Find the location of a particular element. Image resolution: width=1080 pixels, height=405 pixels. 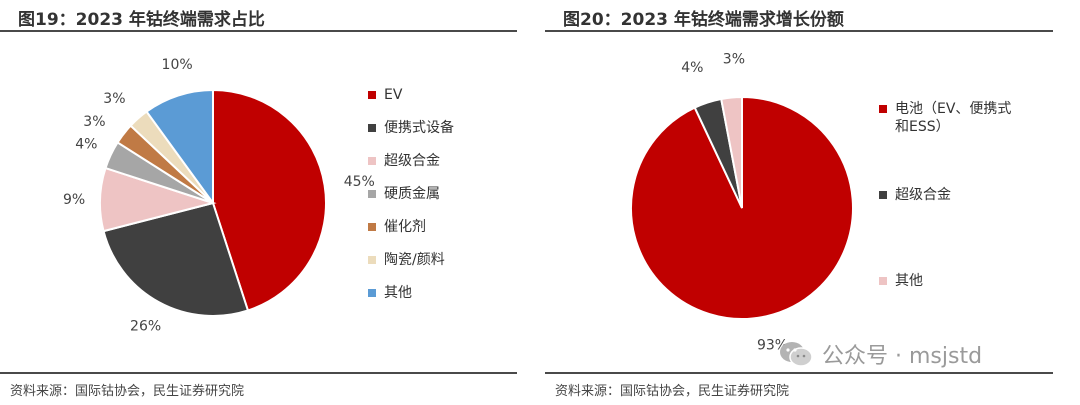

title-divider-right is located at coordinates (799, 31).